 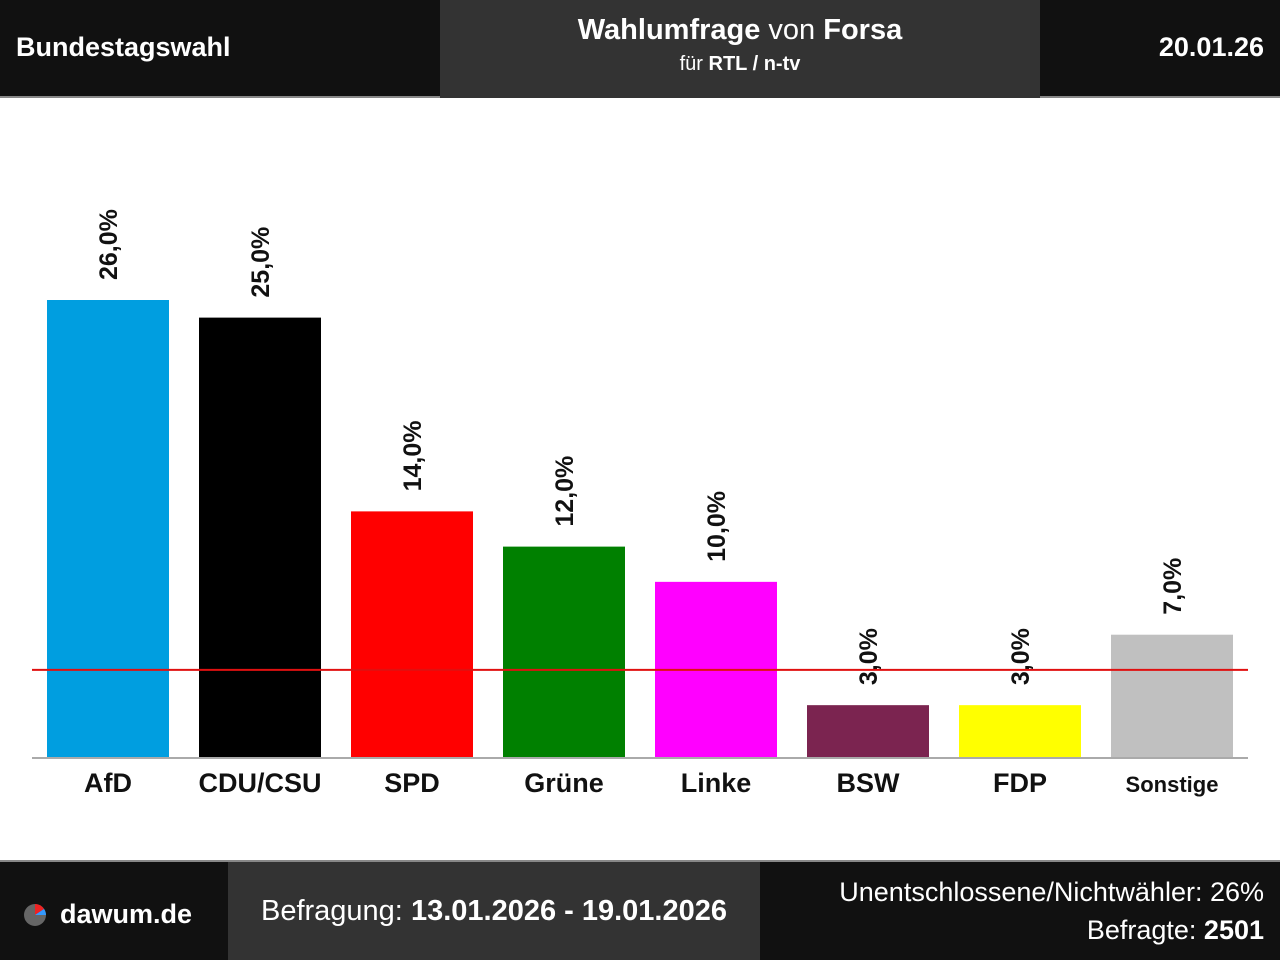 I want to click on x-tick-label: Grüne, so click(x=564, y=783).